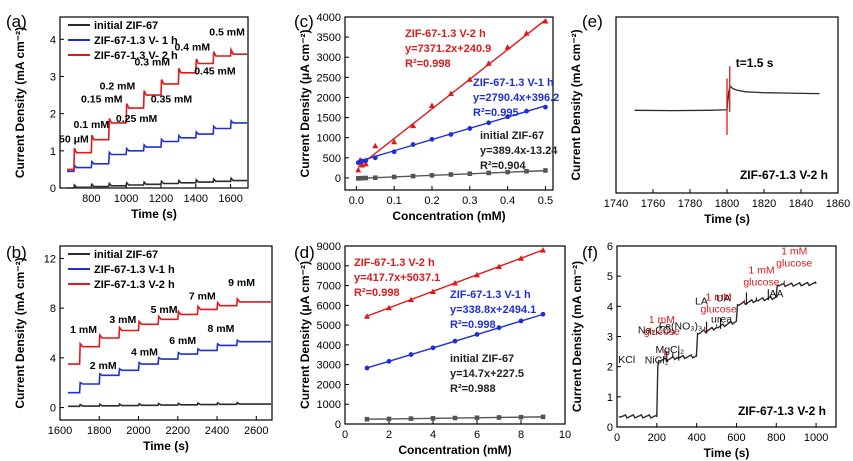 The image size is (853, 461). Describe the element at coordinates (696, 438) in the screenshot. I see `x-tick-label-f: 400` at that location.